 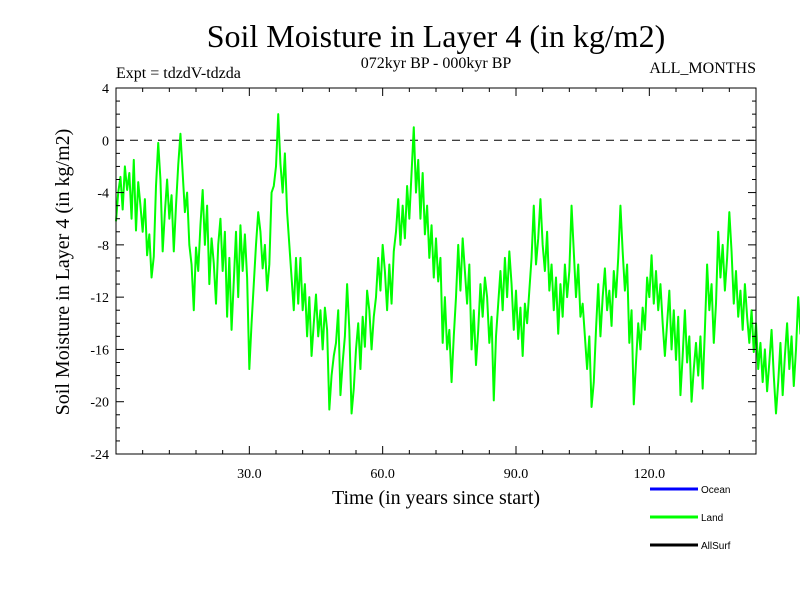 I want to click on season-label: ALL_MONTHS, so click(x=702, y=68).